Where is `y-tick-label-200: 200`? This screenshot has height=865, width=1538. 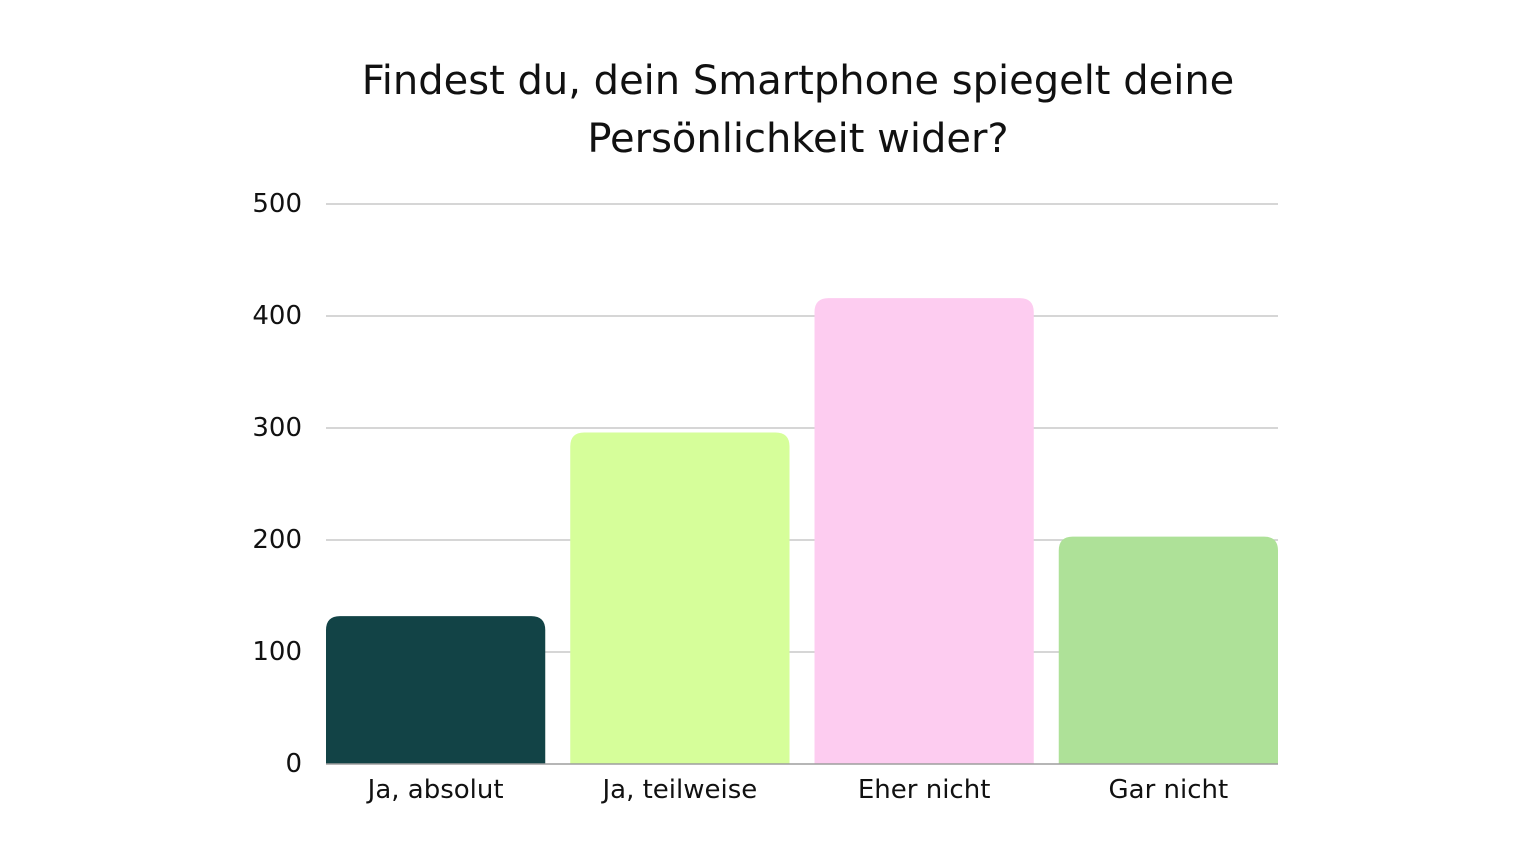 y-tick-label-200: 200 is located at coordinates (277, 540).